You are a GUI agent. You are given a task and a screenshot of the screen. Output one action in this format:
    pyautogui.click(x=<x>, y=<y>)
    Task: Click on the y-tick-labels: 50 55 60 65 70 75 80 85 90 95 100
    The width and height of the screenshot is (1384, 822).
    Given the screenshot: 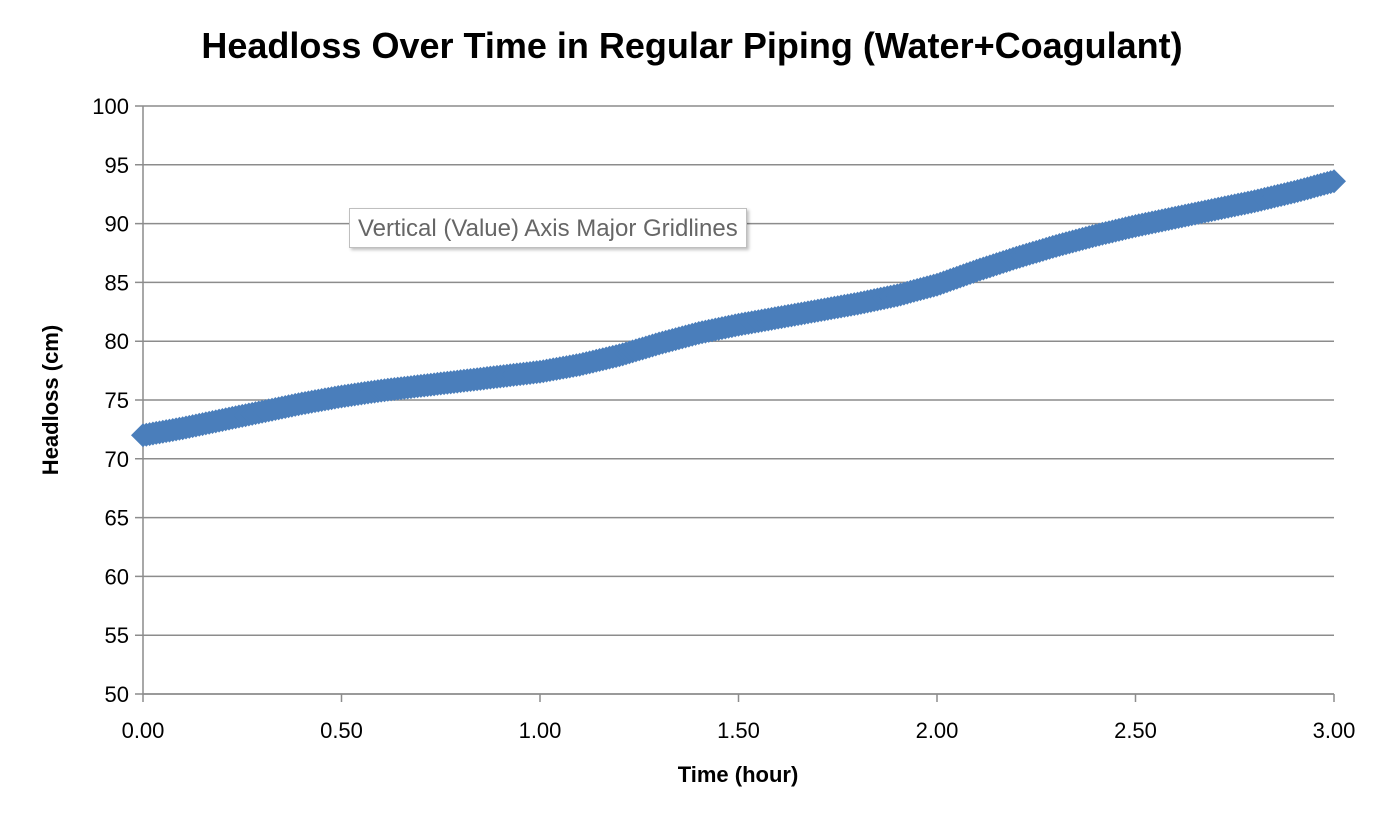 What is the action you would take?
    pyautogui.click(x=110, y=400)
    